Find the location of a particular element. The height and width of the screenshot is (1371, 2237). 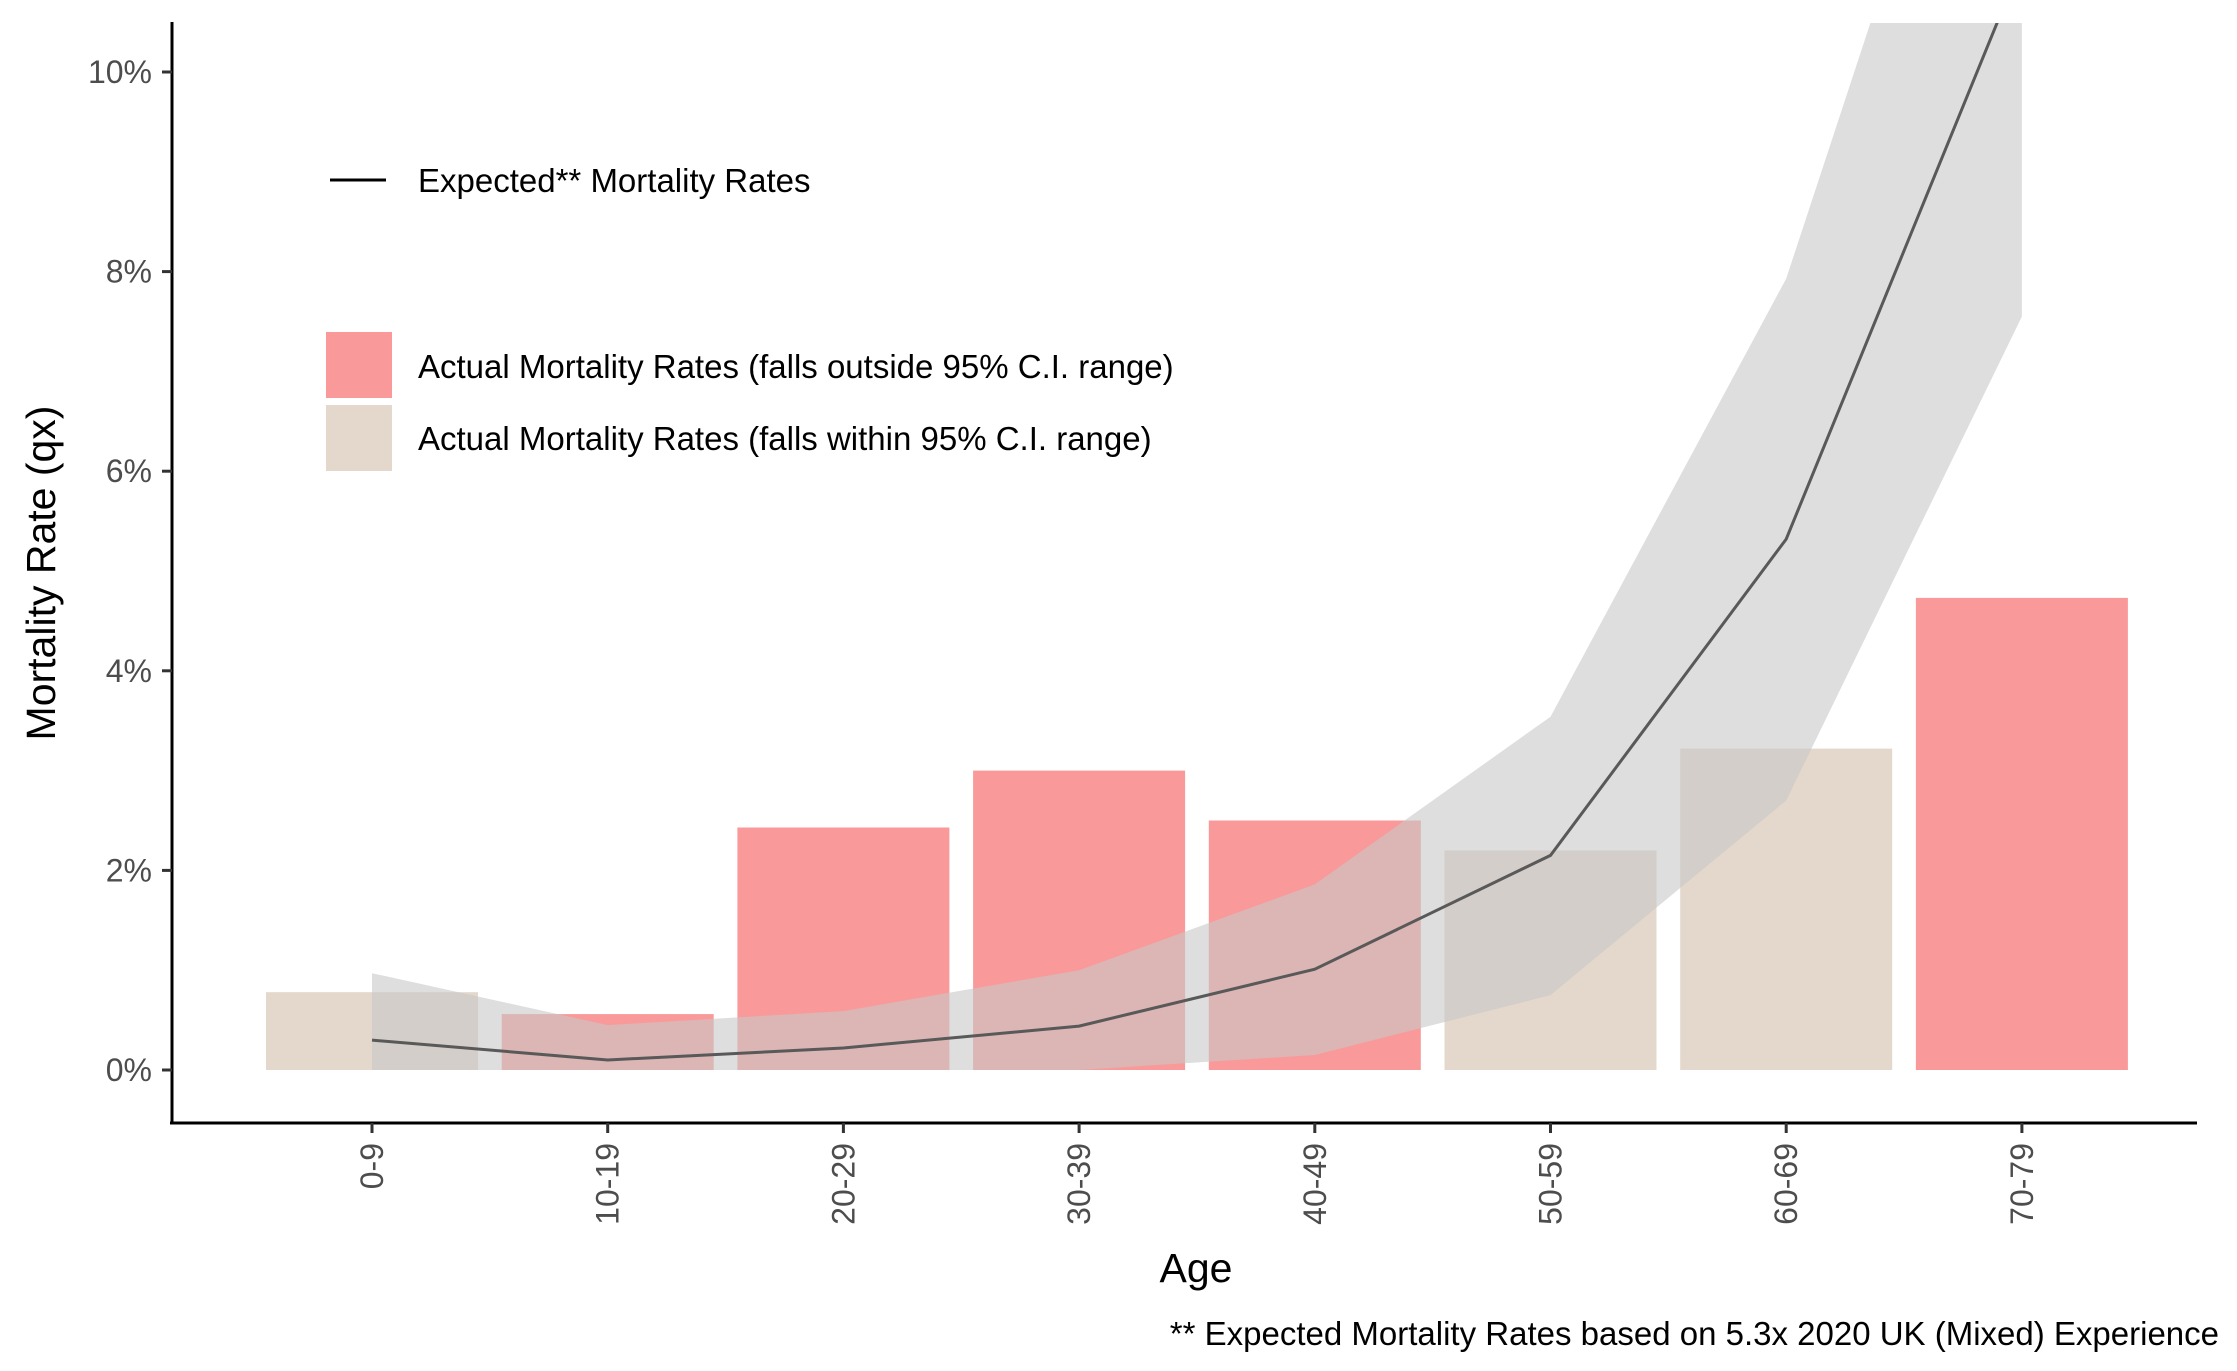

x-ticks: 0-9 10-19 20-29 30-39 40-49 50-59 60-69 70-79 is located at coordinates (1197, 1174).